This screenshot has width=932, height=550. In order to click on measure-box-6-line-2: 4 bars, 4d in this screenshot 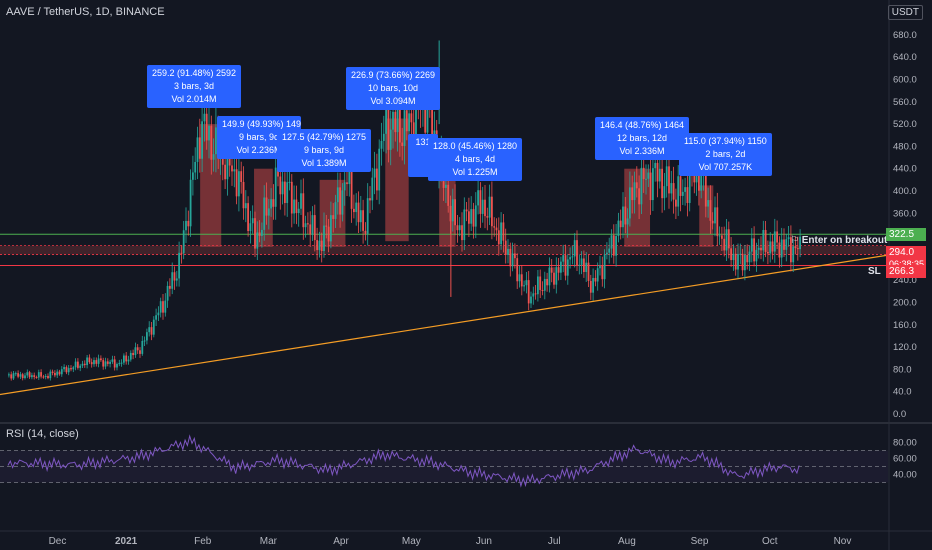, I will do `click(475, 159)`.